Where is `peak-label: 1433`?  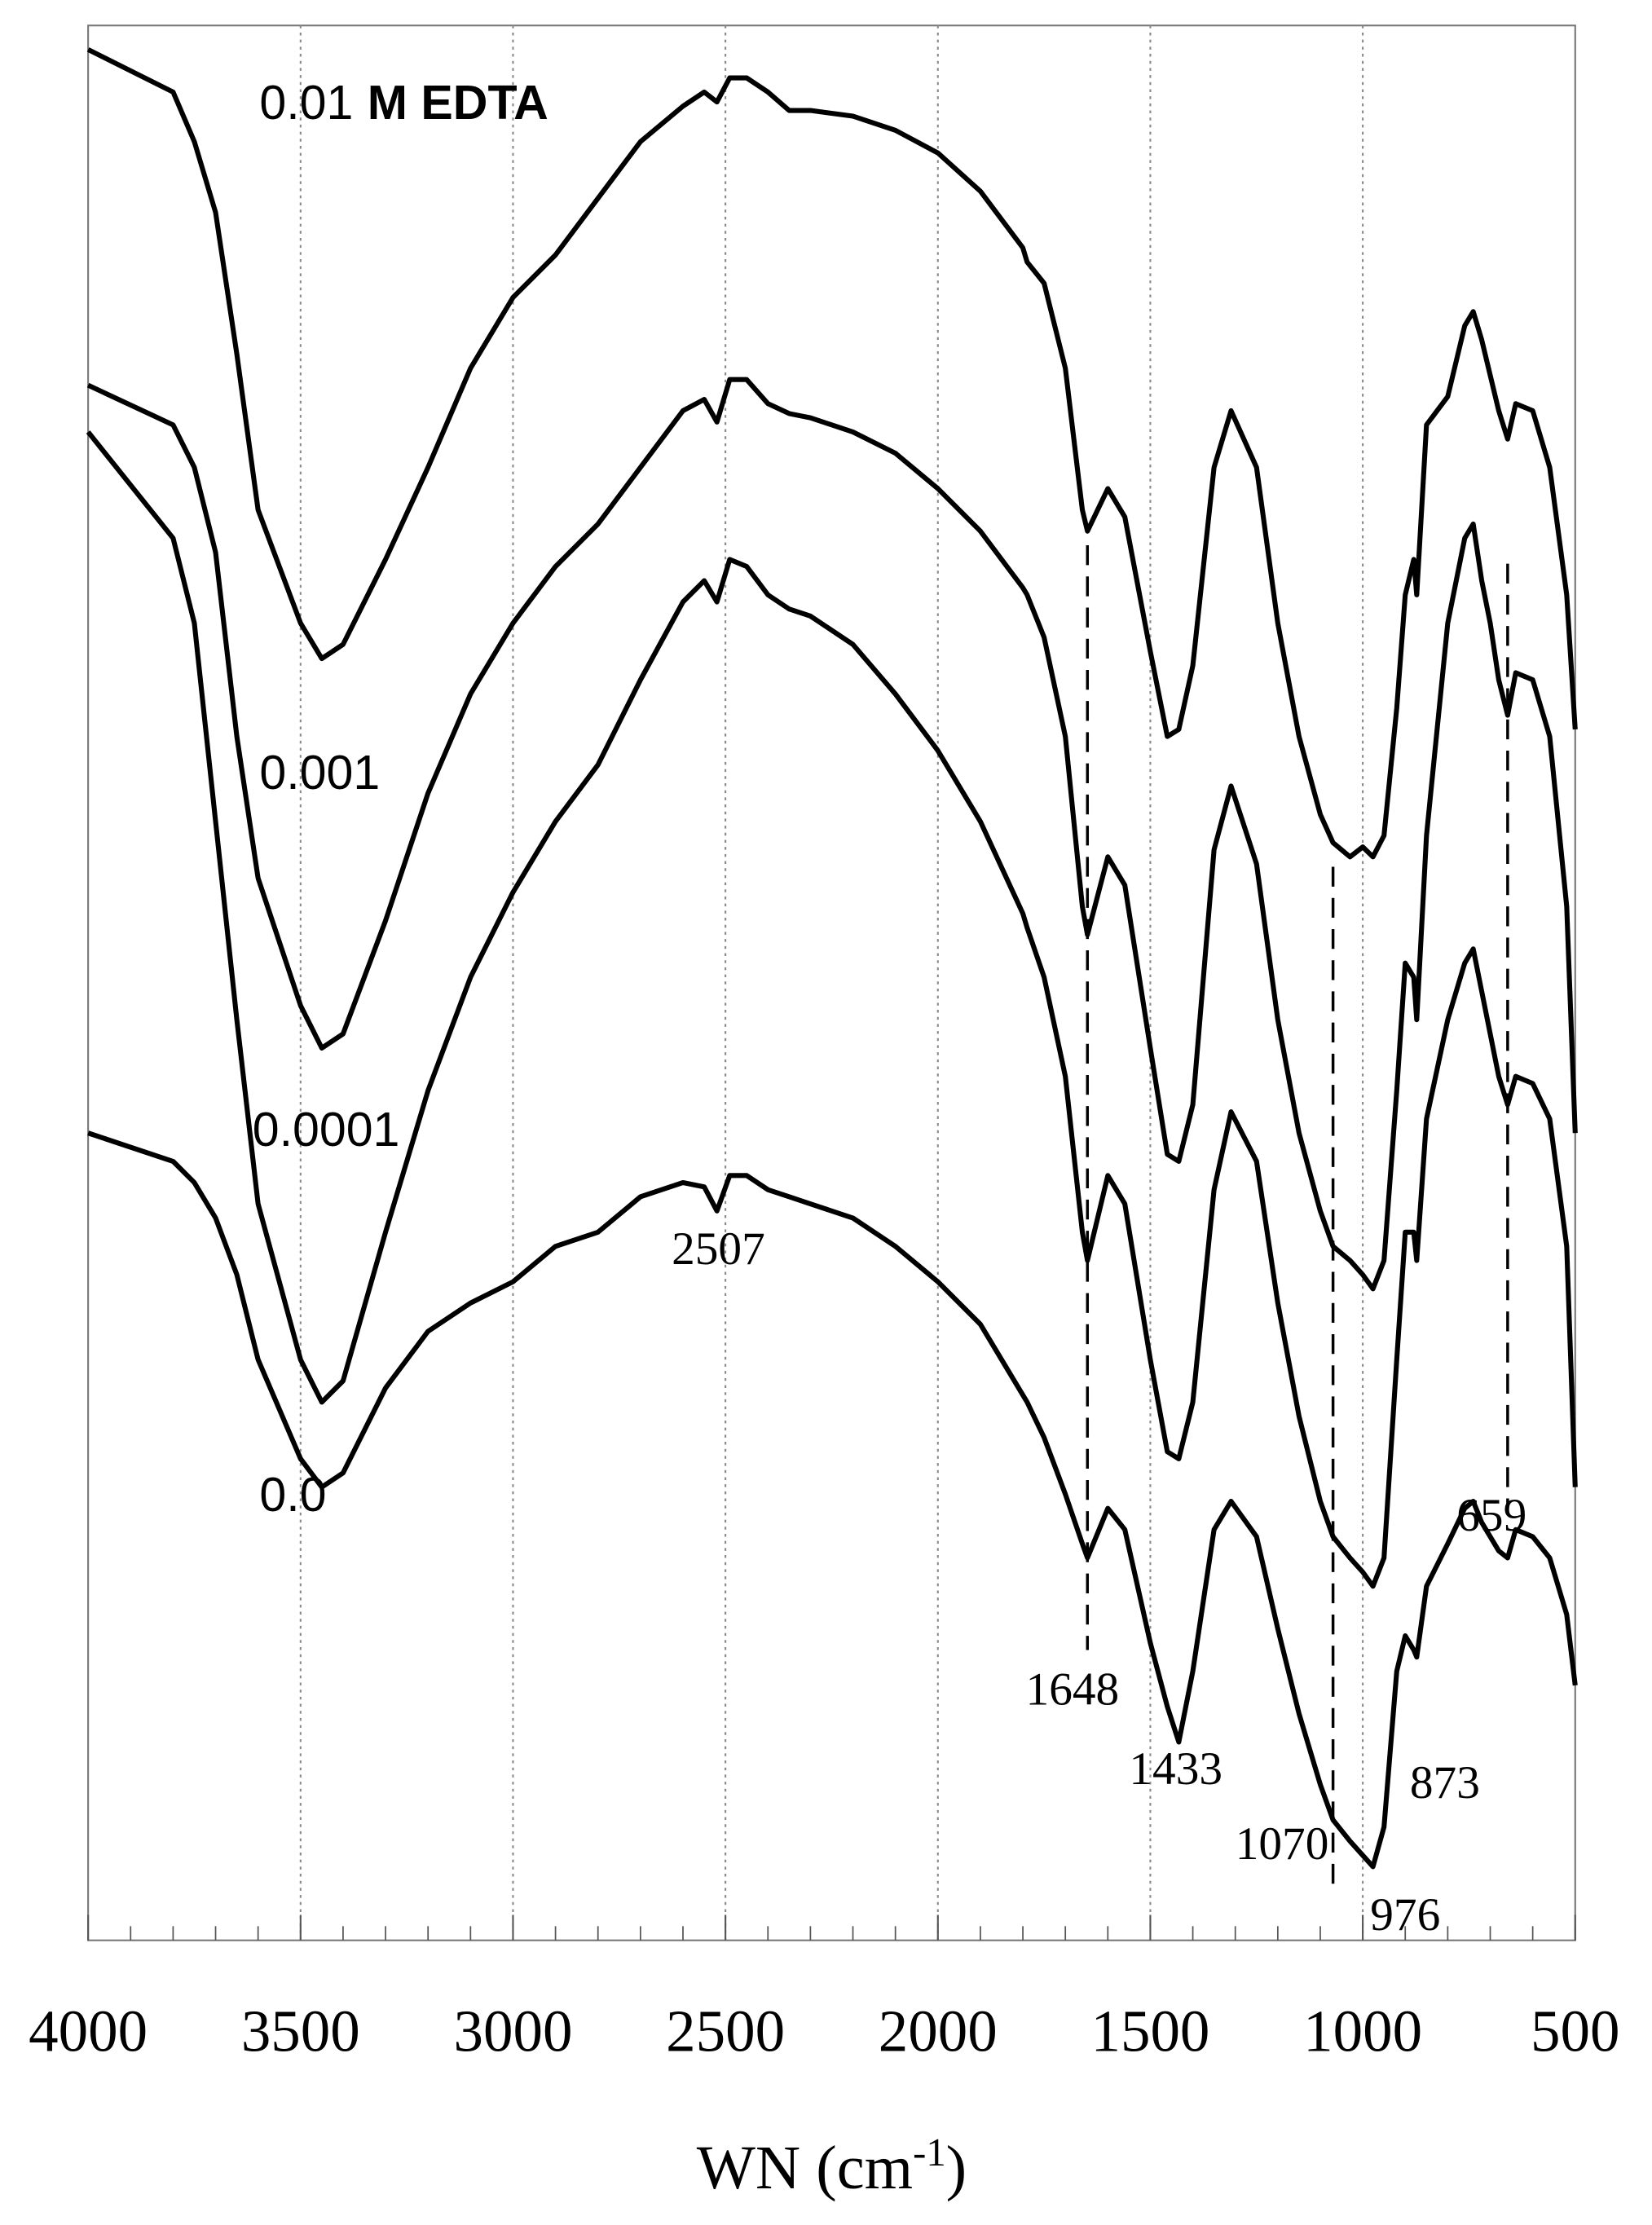
peak-label: 1433 is located at coordinates (1175, 1769).